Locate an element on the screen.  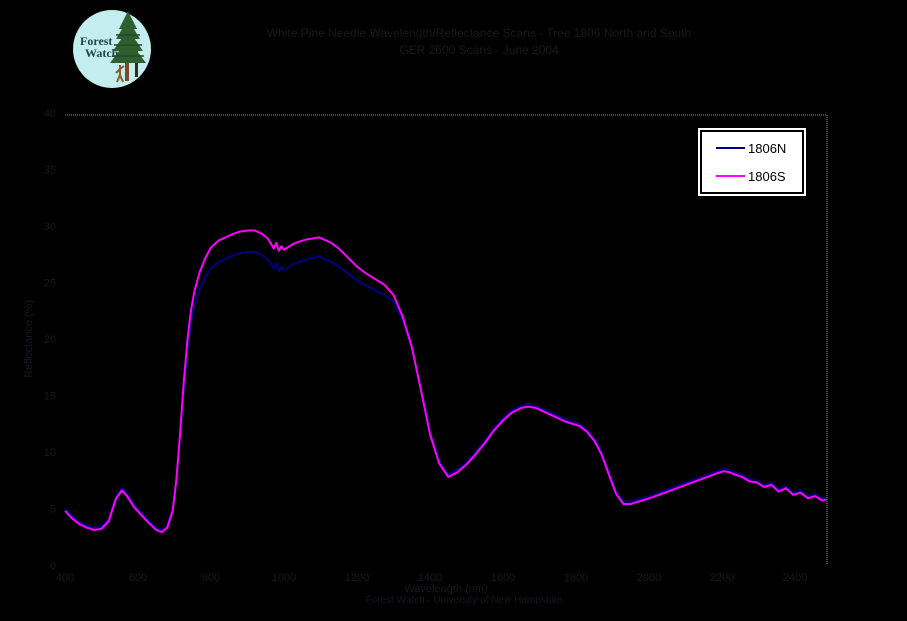
logo-text-line2: Watch is located at coordinates (102, 53).